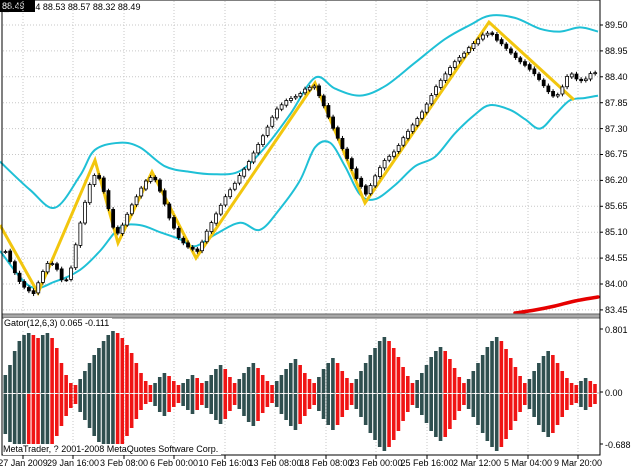  I want to click on time-axis-label: 10 Feb 16:00, so click(225, 463).